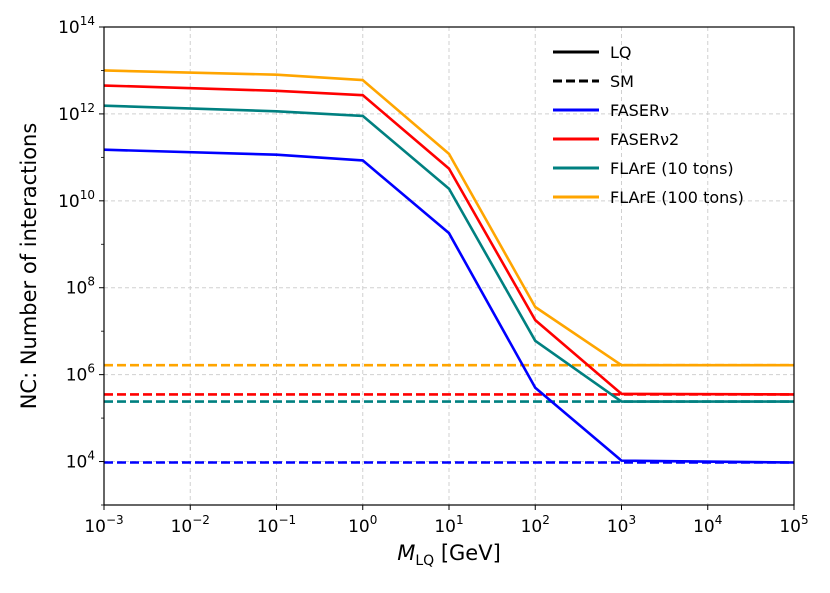 The height and width of the screenshot is (593, 830). What do you see at coordinates (276, 525) in the screenshot?
I see `x-tick-label: 10⁻¹` at bounding box center [276, 525].